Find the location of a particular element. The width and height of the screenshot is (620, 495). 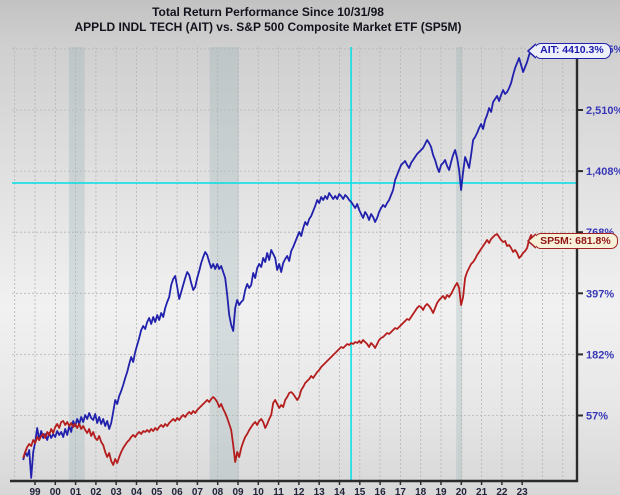

x-tick-label: 06 is located at coordinates (178, 491).